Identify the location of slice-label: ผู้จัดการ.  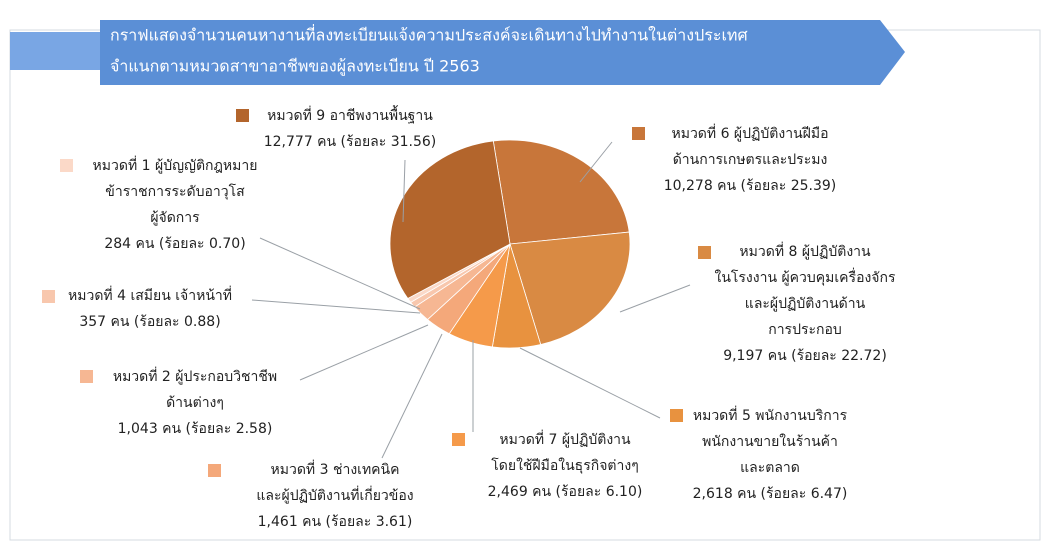
(175, 218).